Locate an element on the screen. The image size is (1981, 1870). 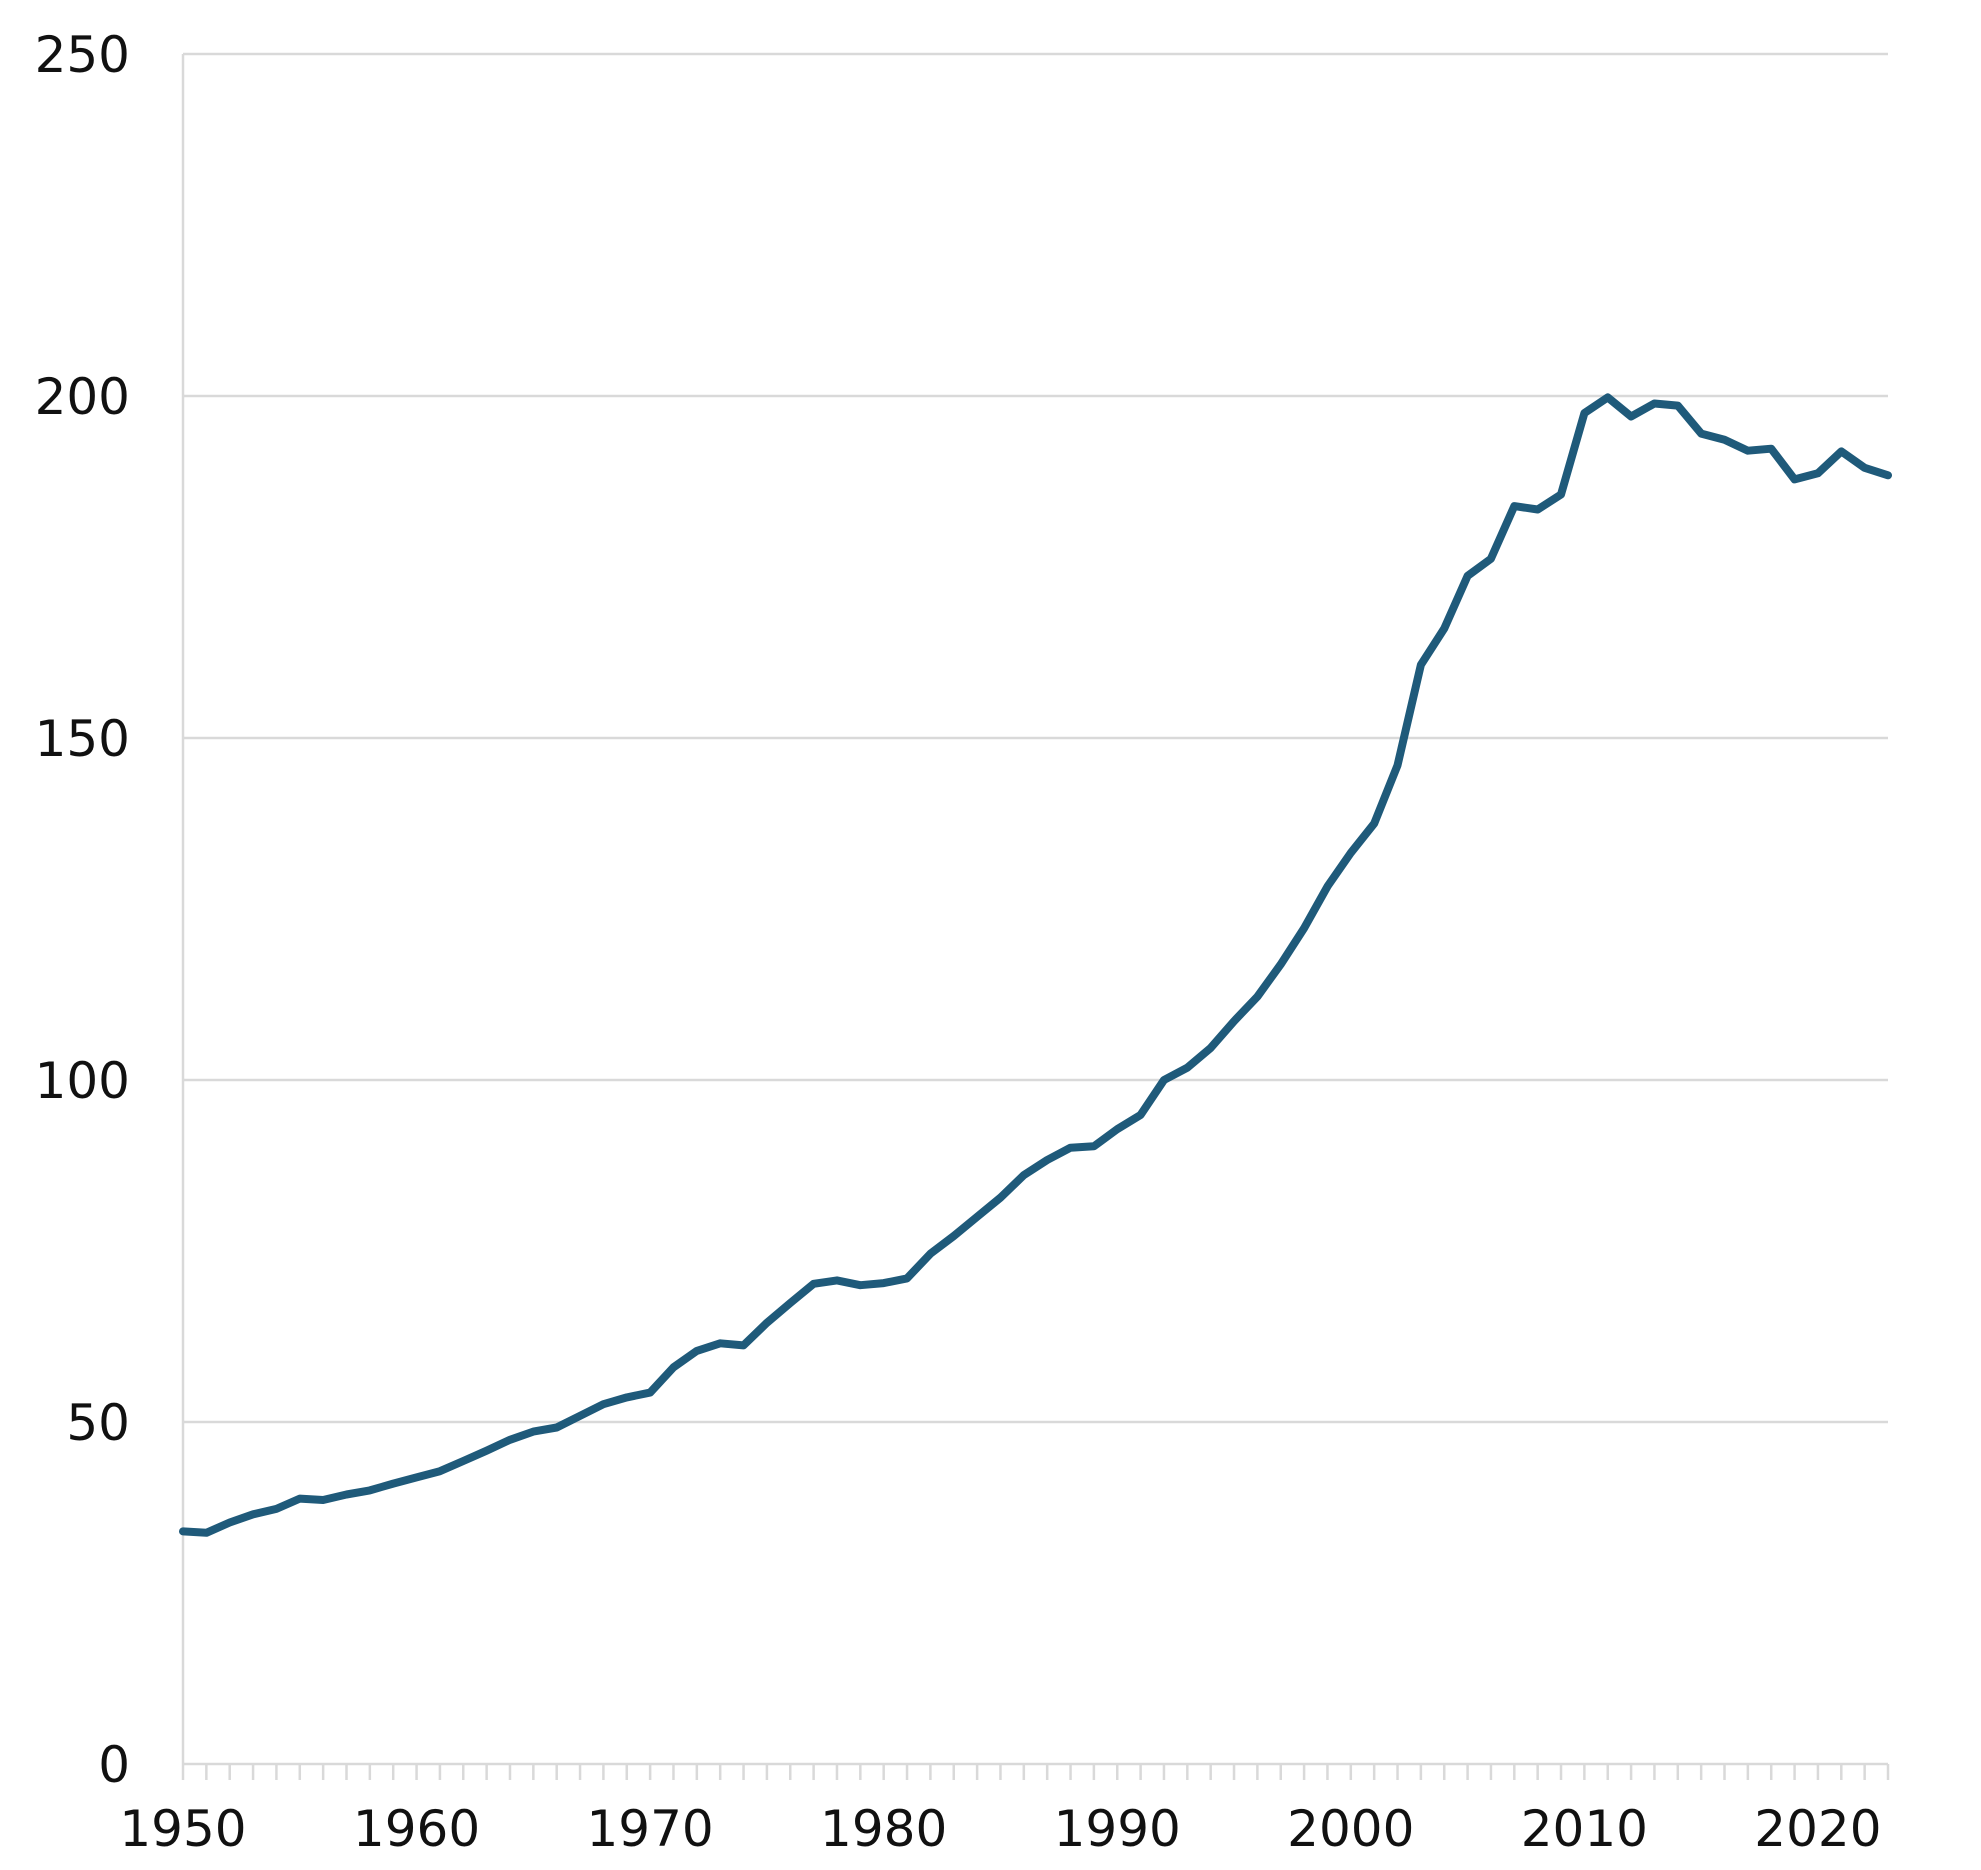
x-tick-label-1960: 1960 is located at coordinates (416, 1829).